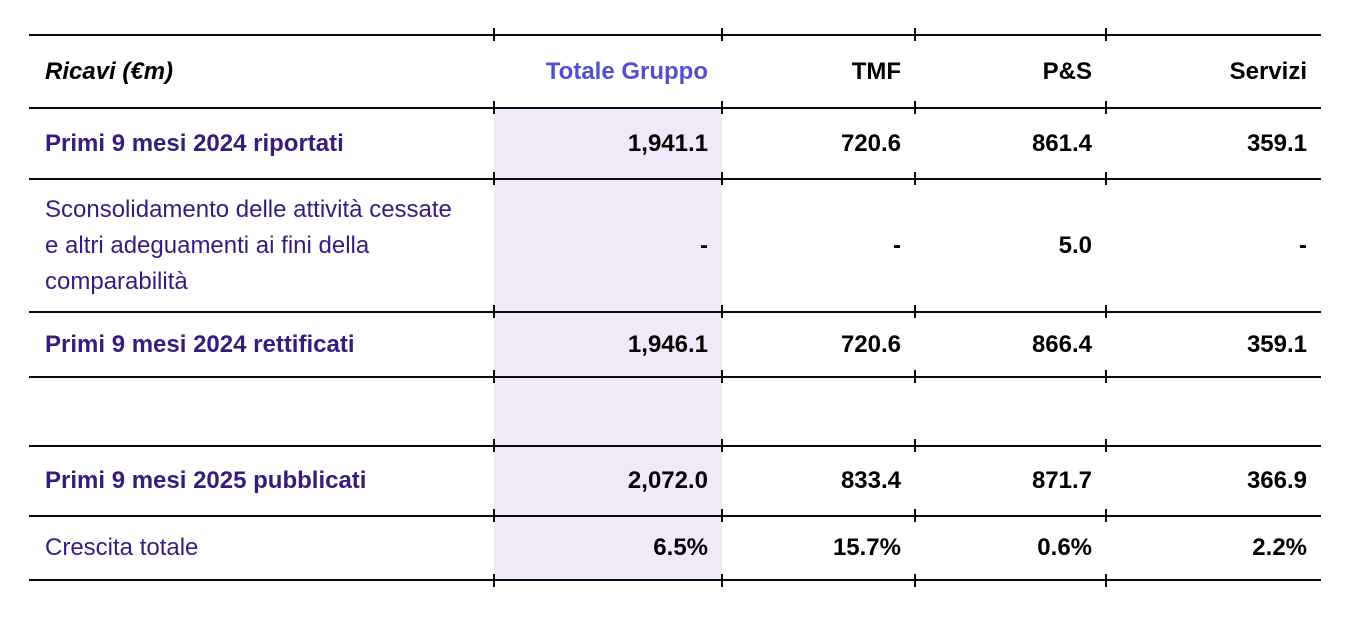 Image resolution: width=1355 pixels, height=620 pixels. What do you see at coordinates (261, 411) in the screenshot?
I see `row-label` at bounding box center [261, 411].